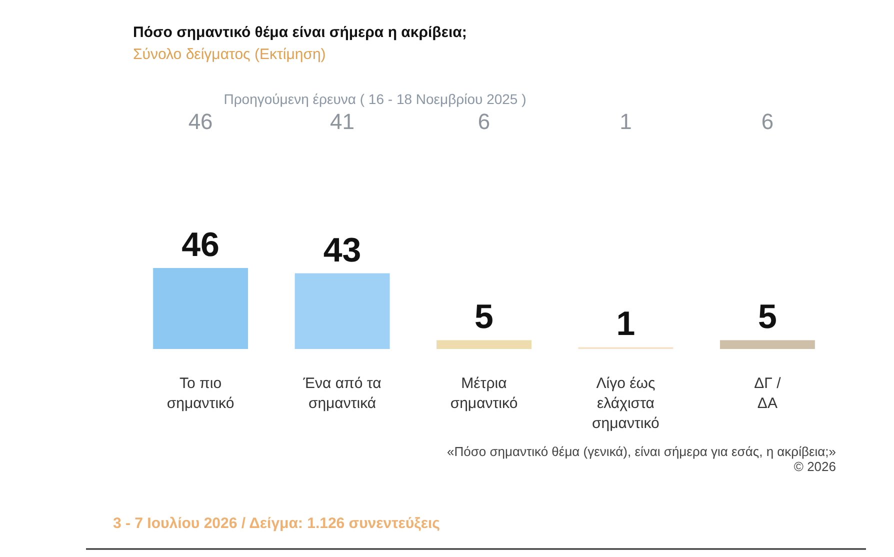  What do you see at coordinates (815, 466) in the screenshot?
I see `text: © 2026` at bounding box center [815, 466].